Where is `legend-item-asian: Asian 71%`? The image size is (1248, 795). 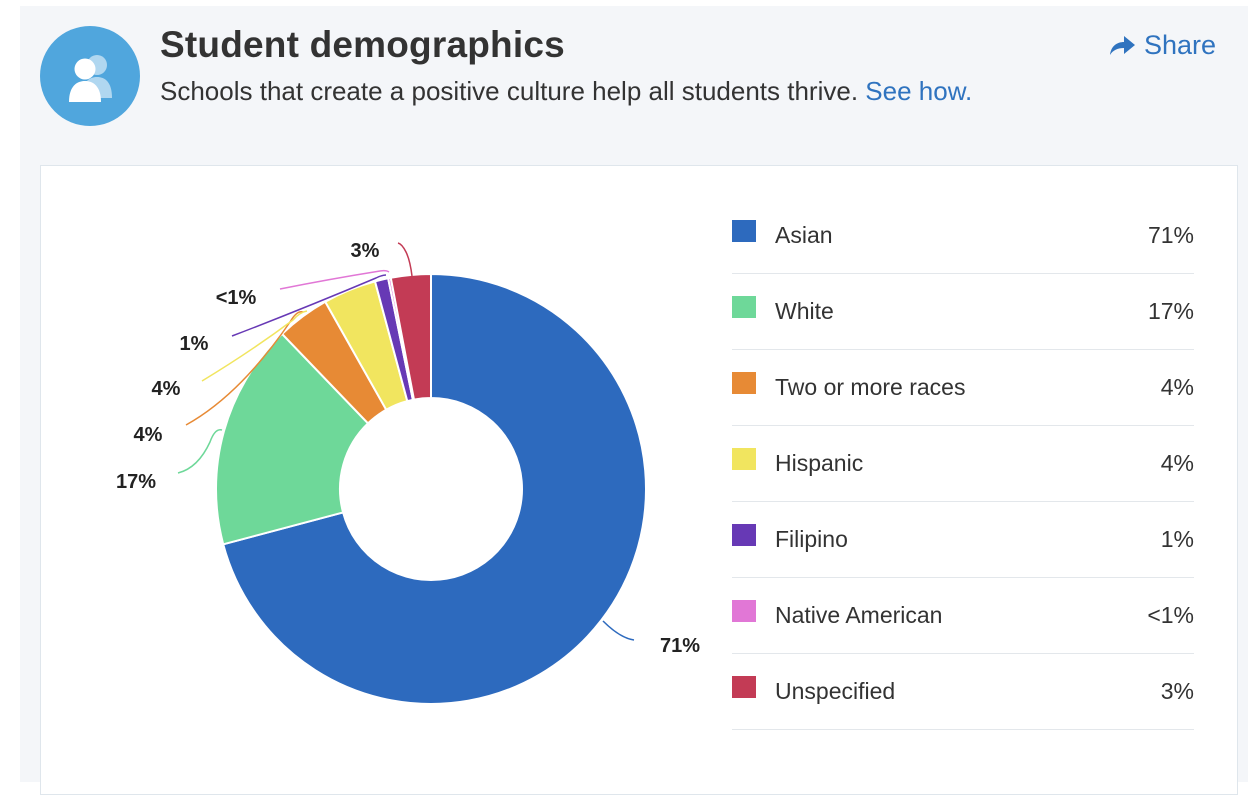 legend-item-asian: Asian 71% is located at coordinates (963, 236).